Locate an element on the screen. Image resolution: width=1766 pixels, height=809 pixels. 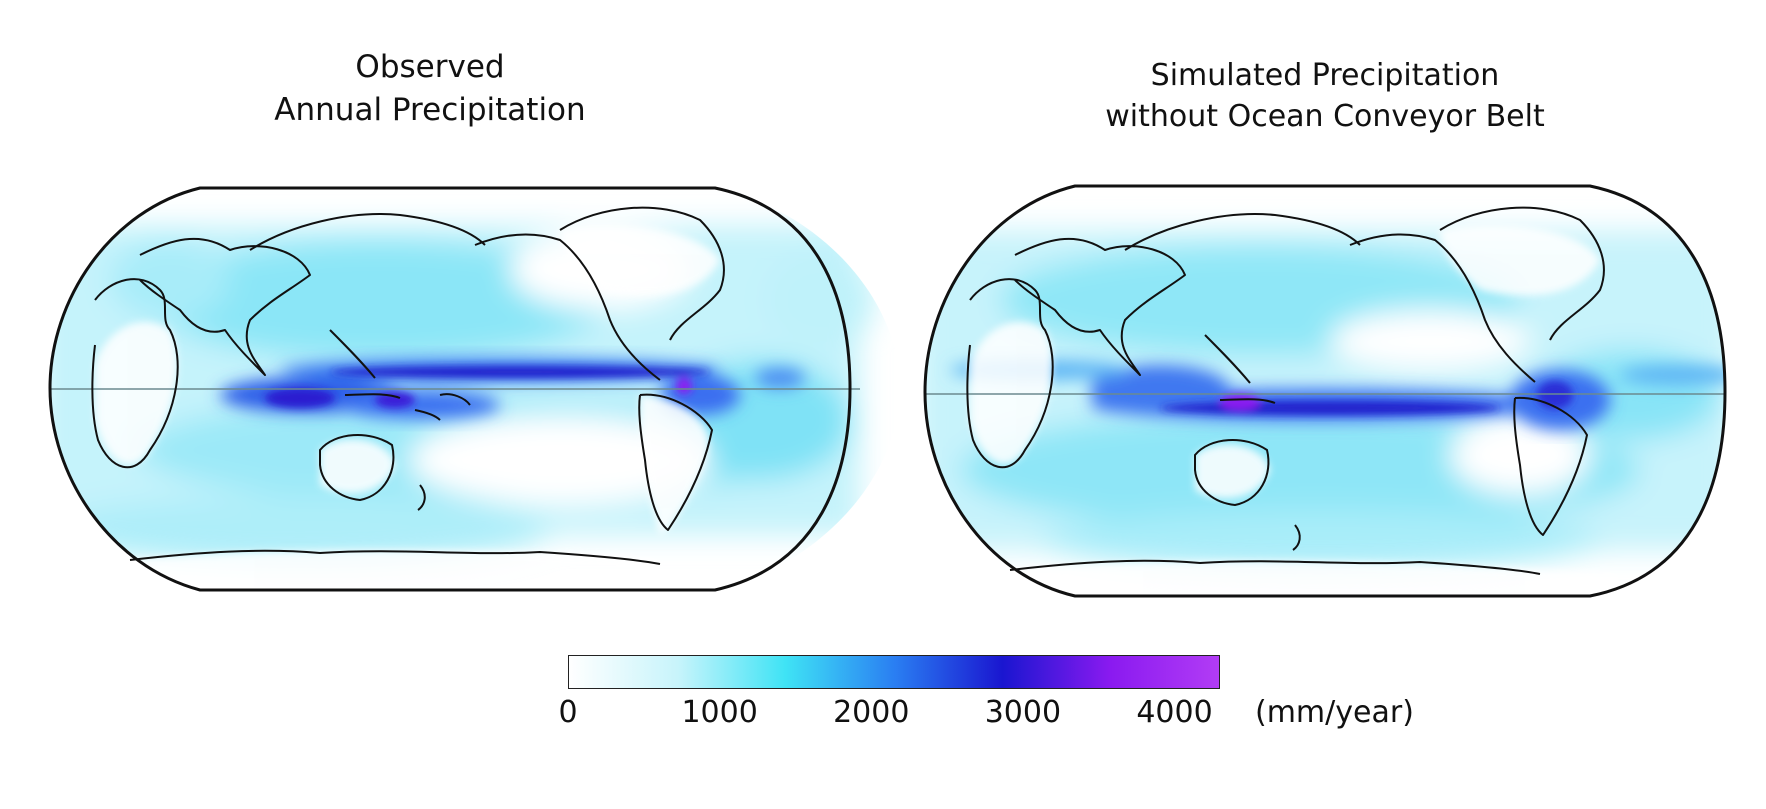
left-title-line2: Annual Precipitation is located at coordinates (430, 110).